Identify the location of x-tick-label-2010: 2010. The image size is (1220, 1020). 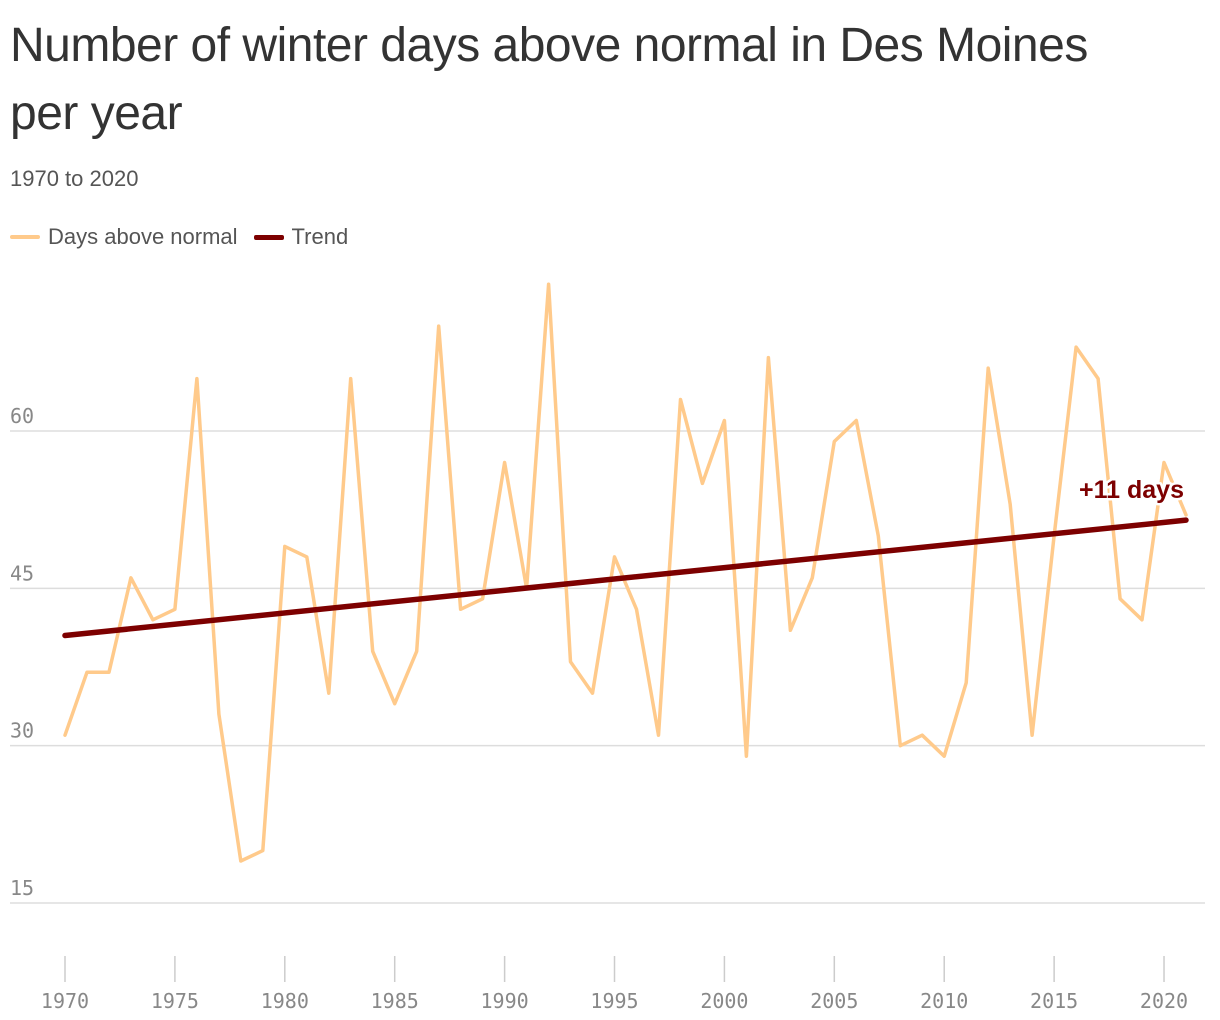
(944, 1001).